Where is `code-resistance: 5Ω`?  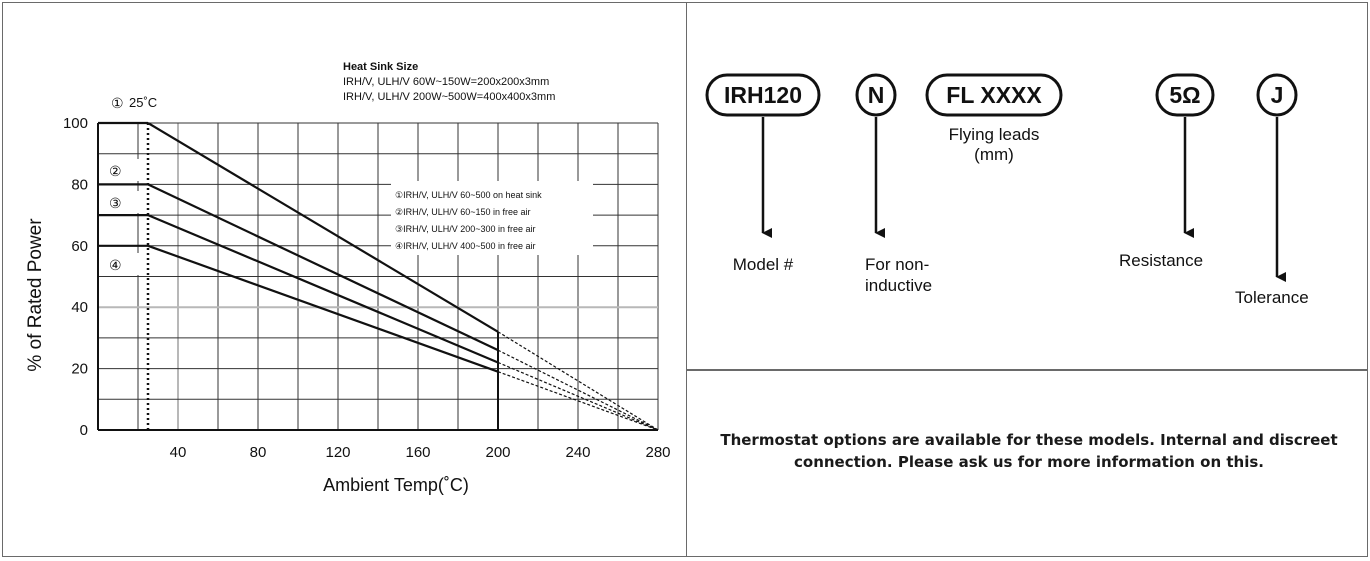
code-resistance: 5Ω is located at coordinates (1184, 95).